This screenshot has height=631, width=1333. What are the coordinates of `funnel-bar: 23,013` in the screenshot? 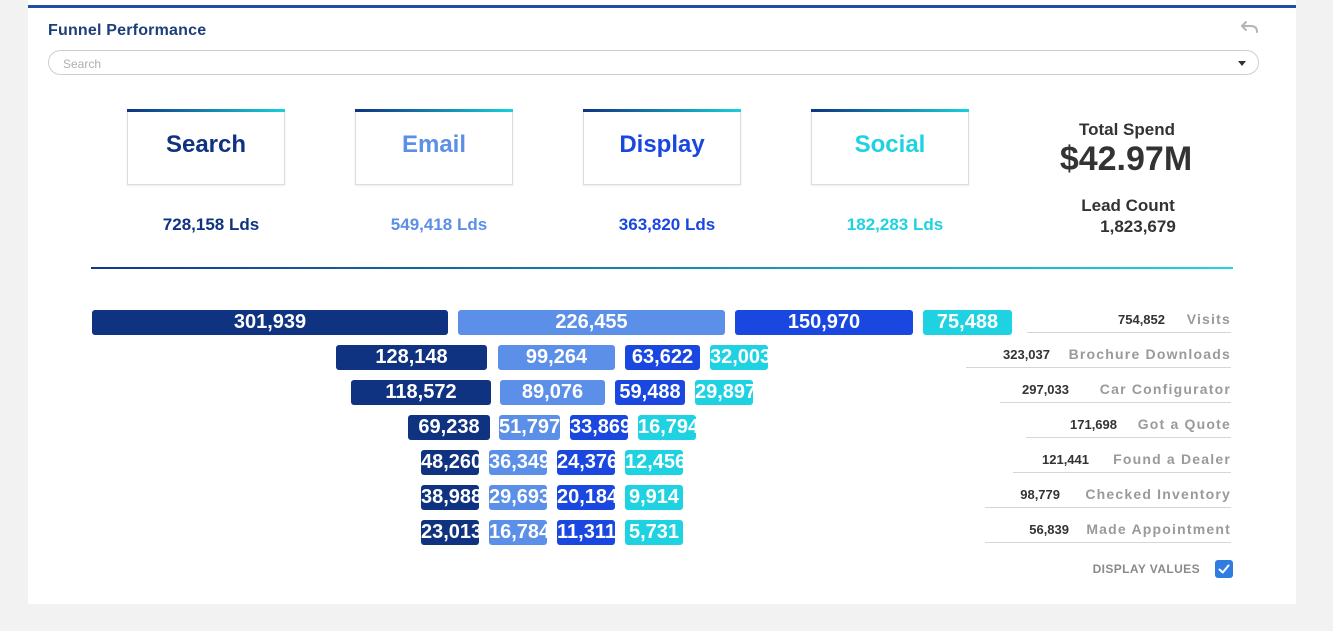 It's located at (450, 532).